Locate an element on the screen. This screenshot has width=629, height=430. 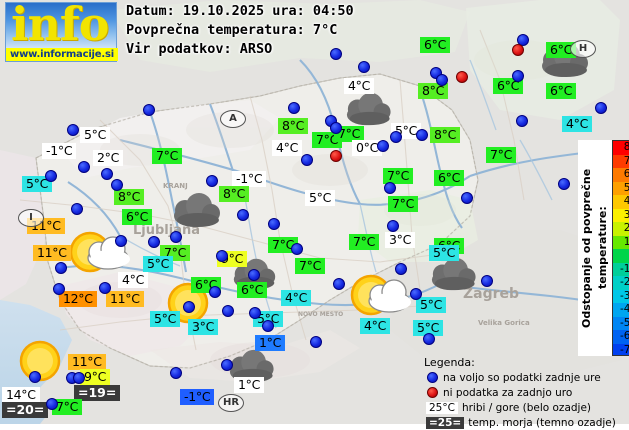
temperature-label: 12°C is located at coordinates (78, 299).